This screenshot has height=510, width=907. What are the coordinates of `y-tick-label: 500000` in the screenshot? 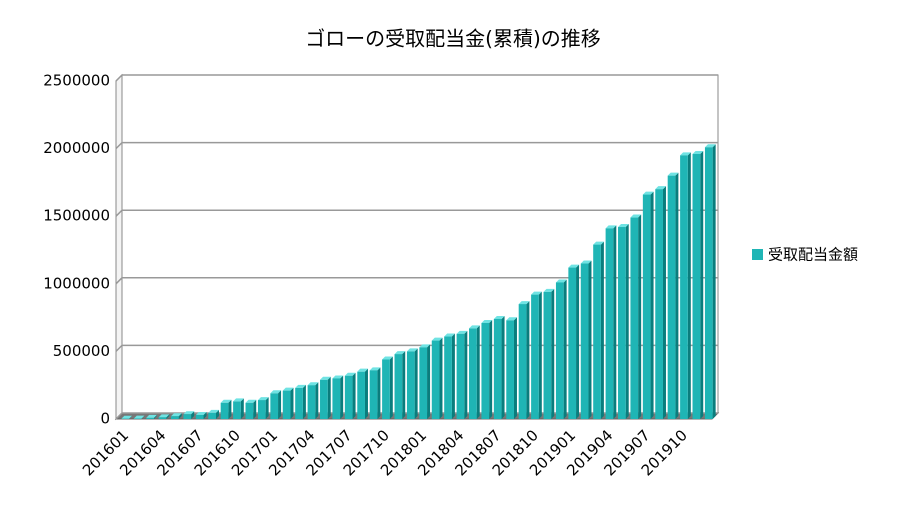 It's located at (81, 351).